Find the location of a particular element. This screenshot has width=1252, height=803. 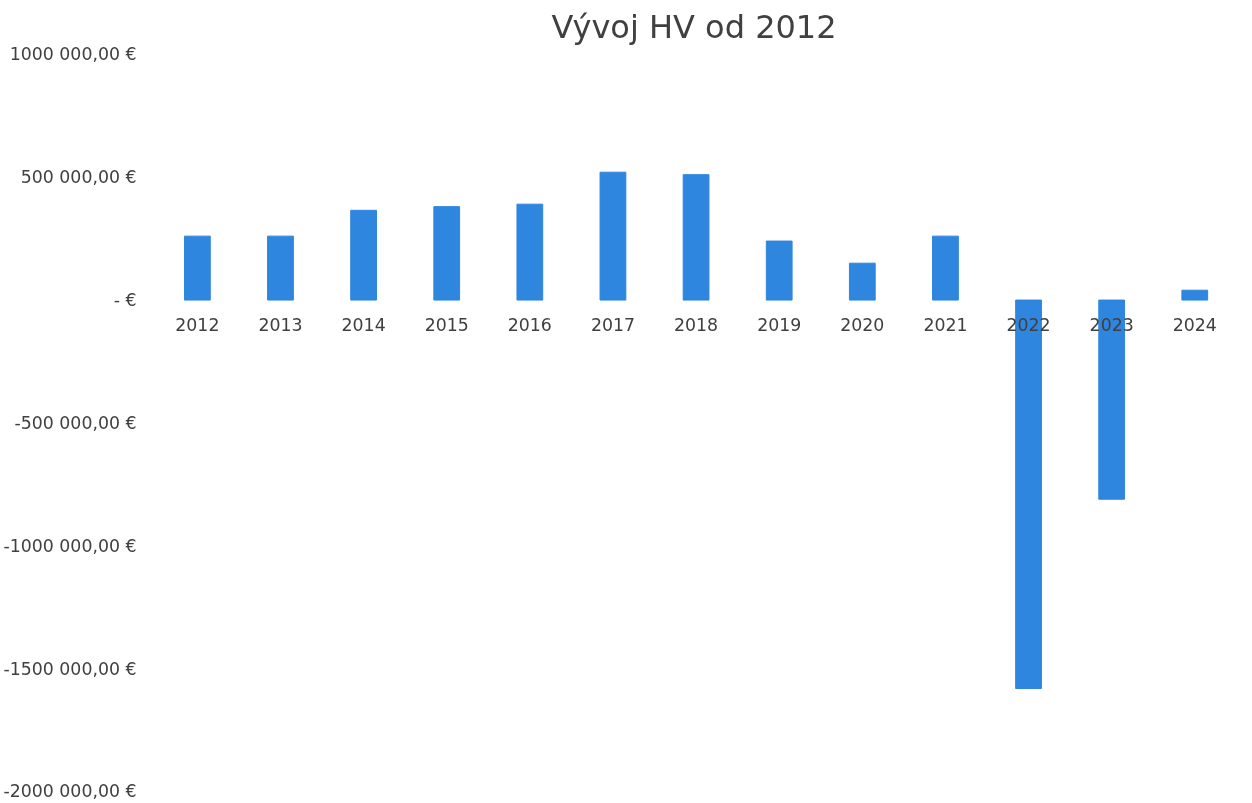

x-tick-label: 2013 is located at coordinates (280, 325).